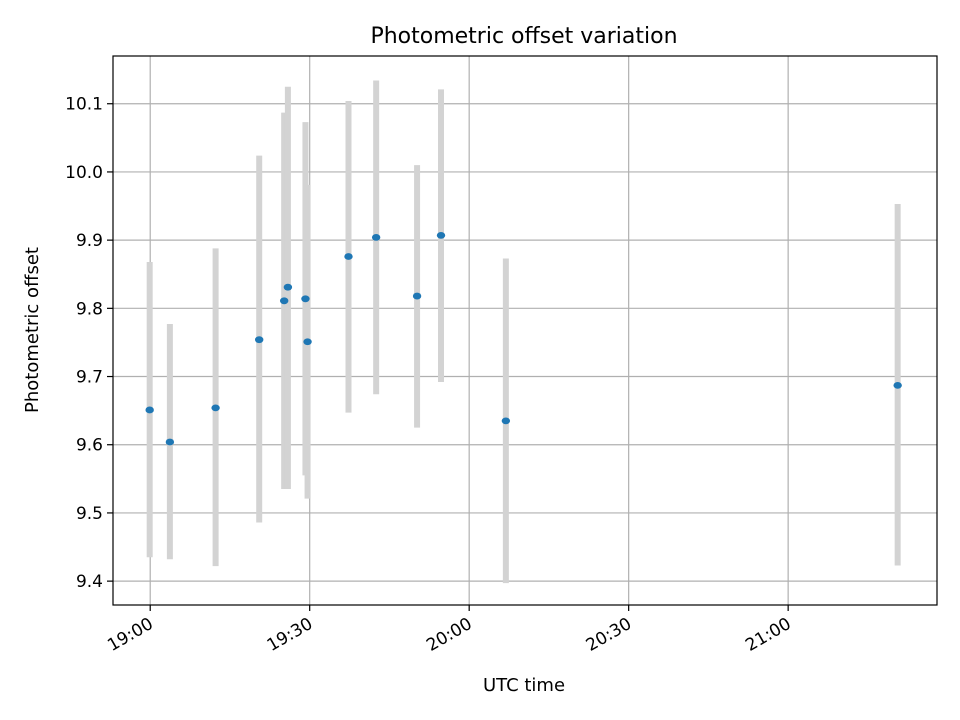  I want to click on x-tick-label: 19:30, so click(290, 635).